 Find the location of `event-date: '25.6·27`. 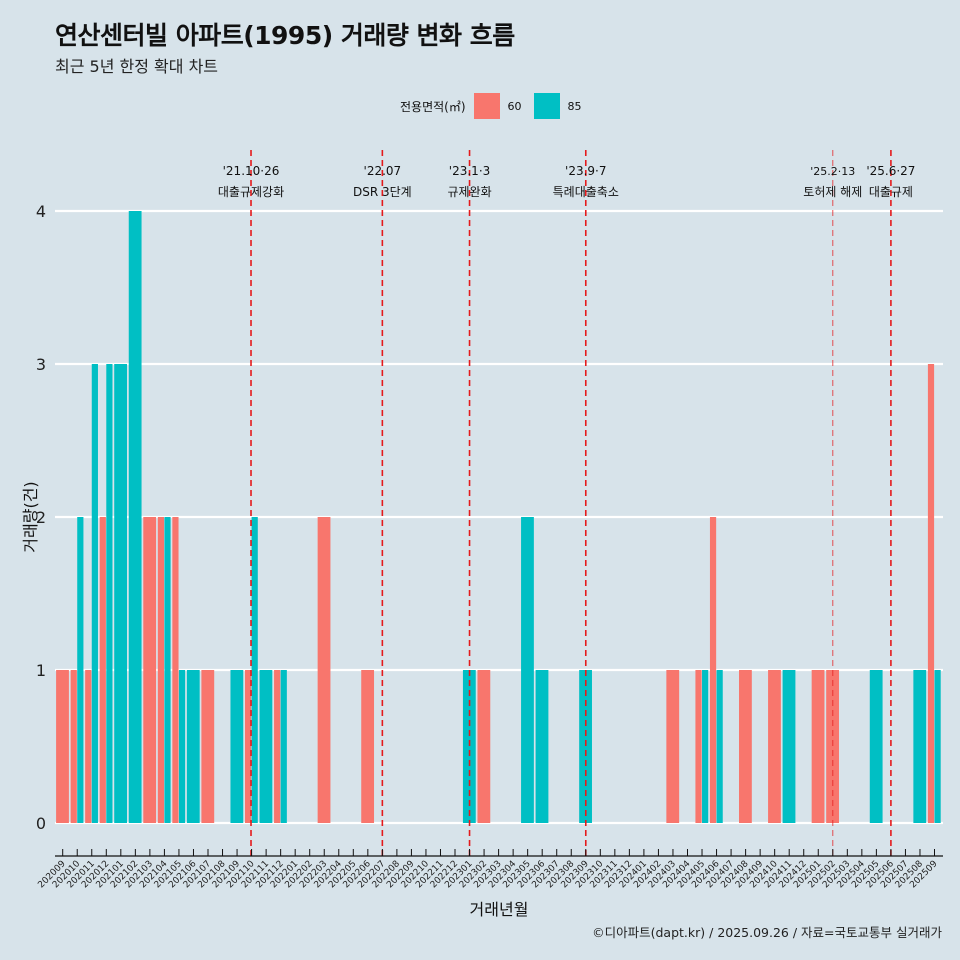

event-date: '25.6·27 is located at coordinates (890, 171).